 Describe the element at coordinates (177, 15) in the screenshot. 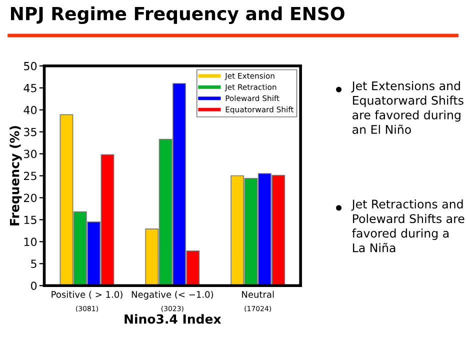

I see `chart-title: NPJ Regime Frequency and ENSO` at that location.